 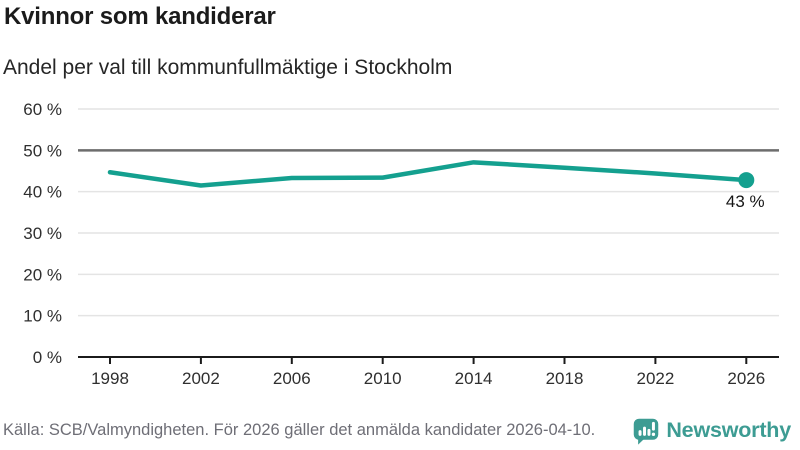 What do you see at coordinates (728, 430) in the screenshot?
I see `newsworthy-wordmark: Newsworthy` at bounding box center [728, 430].